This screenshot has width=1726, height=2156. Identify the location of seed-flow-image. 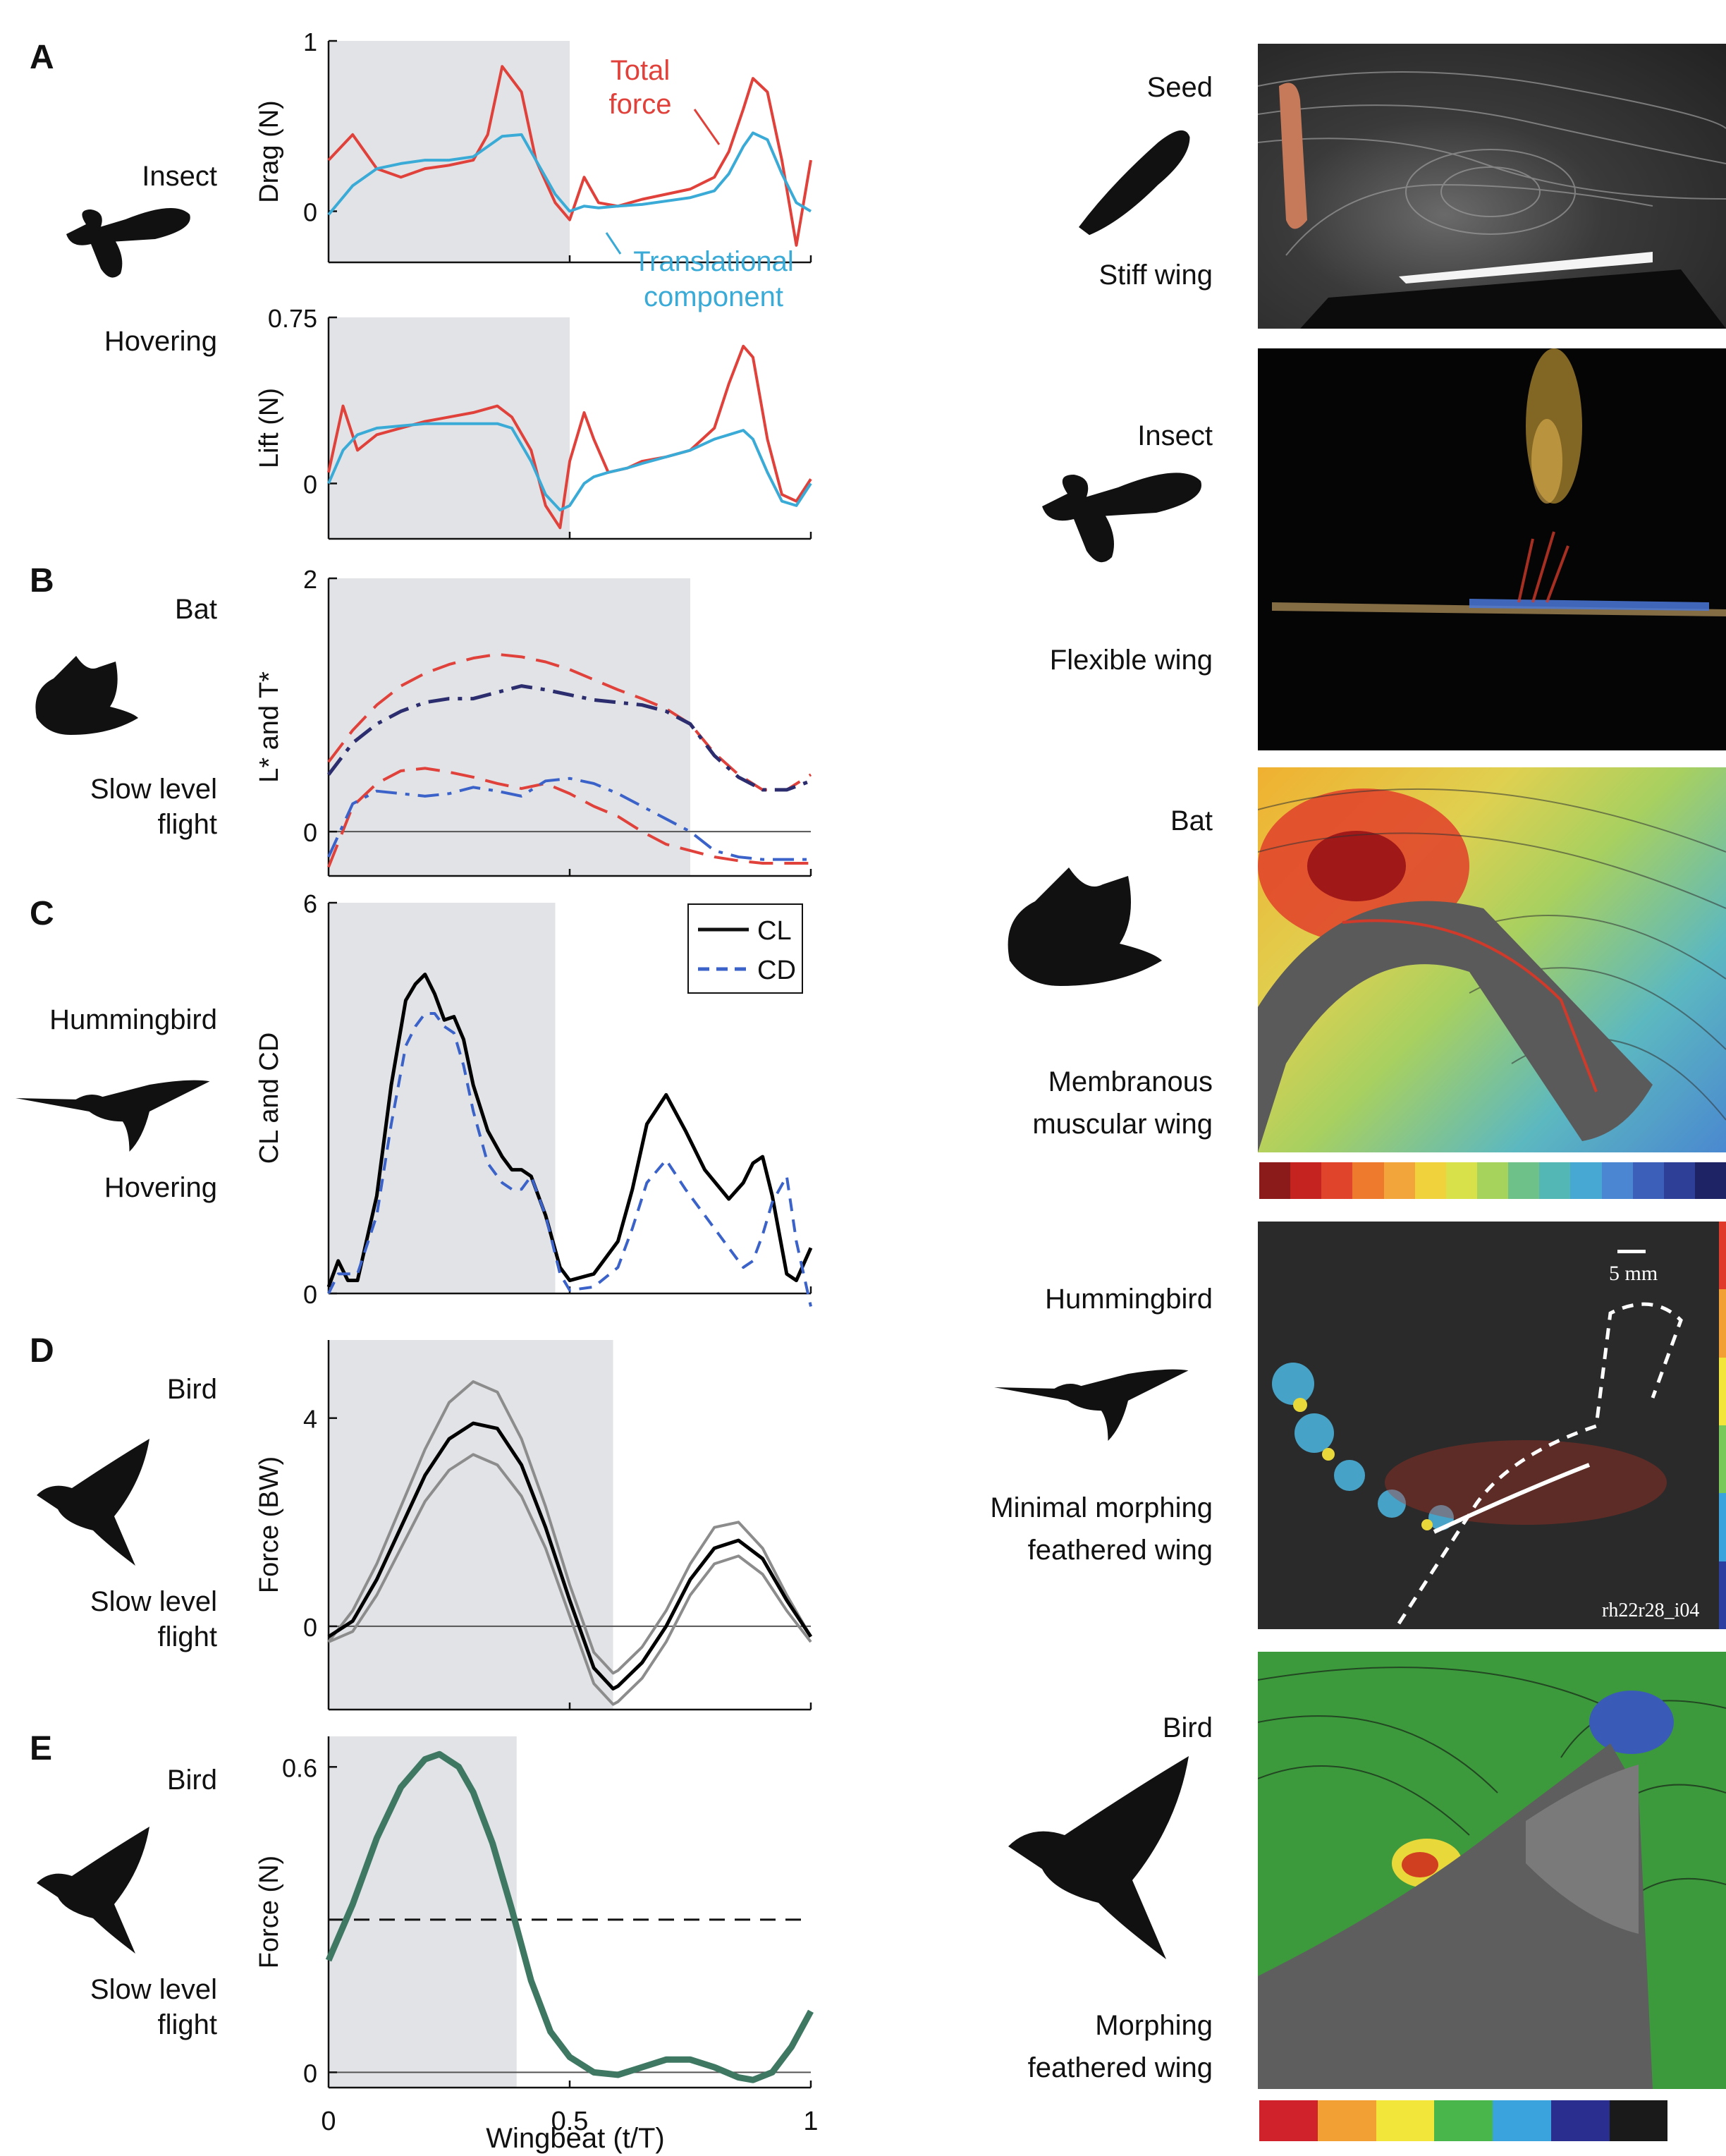
(1492, 186).